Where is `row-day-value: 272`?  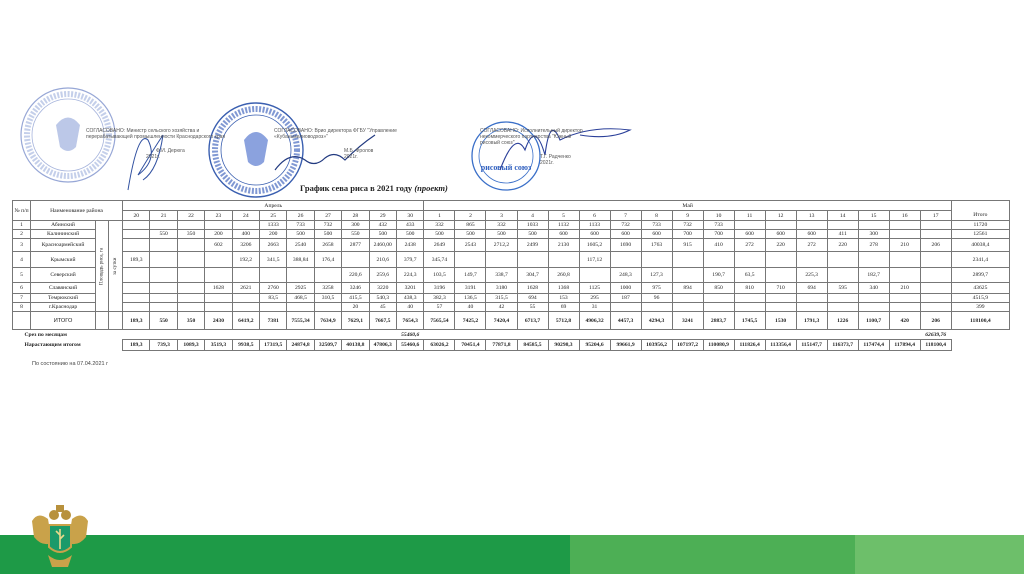
row-day-value: 272 is located at coordinates (811, 245).